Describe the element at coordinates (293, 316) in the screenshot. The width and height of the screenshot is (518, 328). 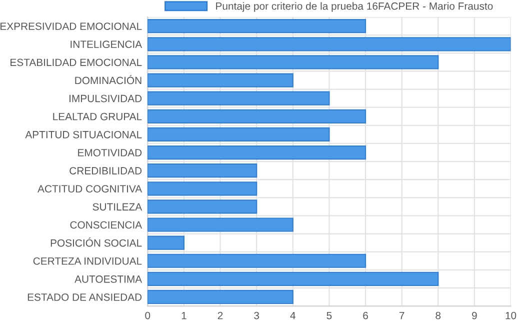
I see `x-tick-label: 4` at that location.